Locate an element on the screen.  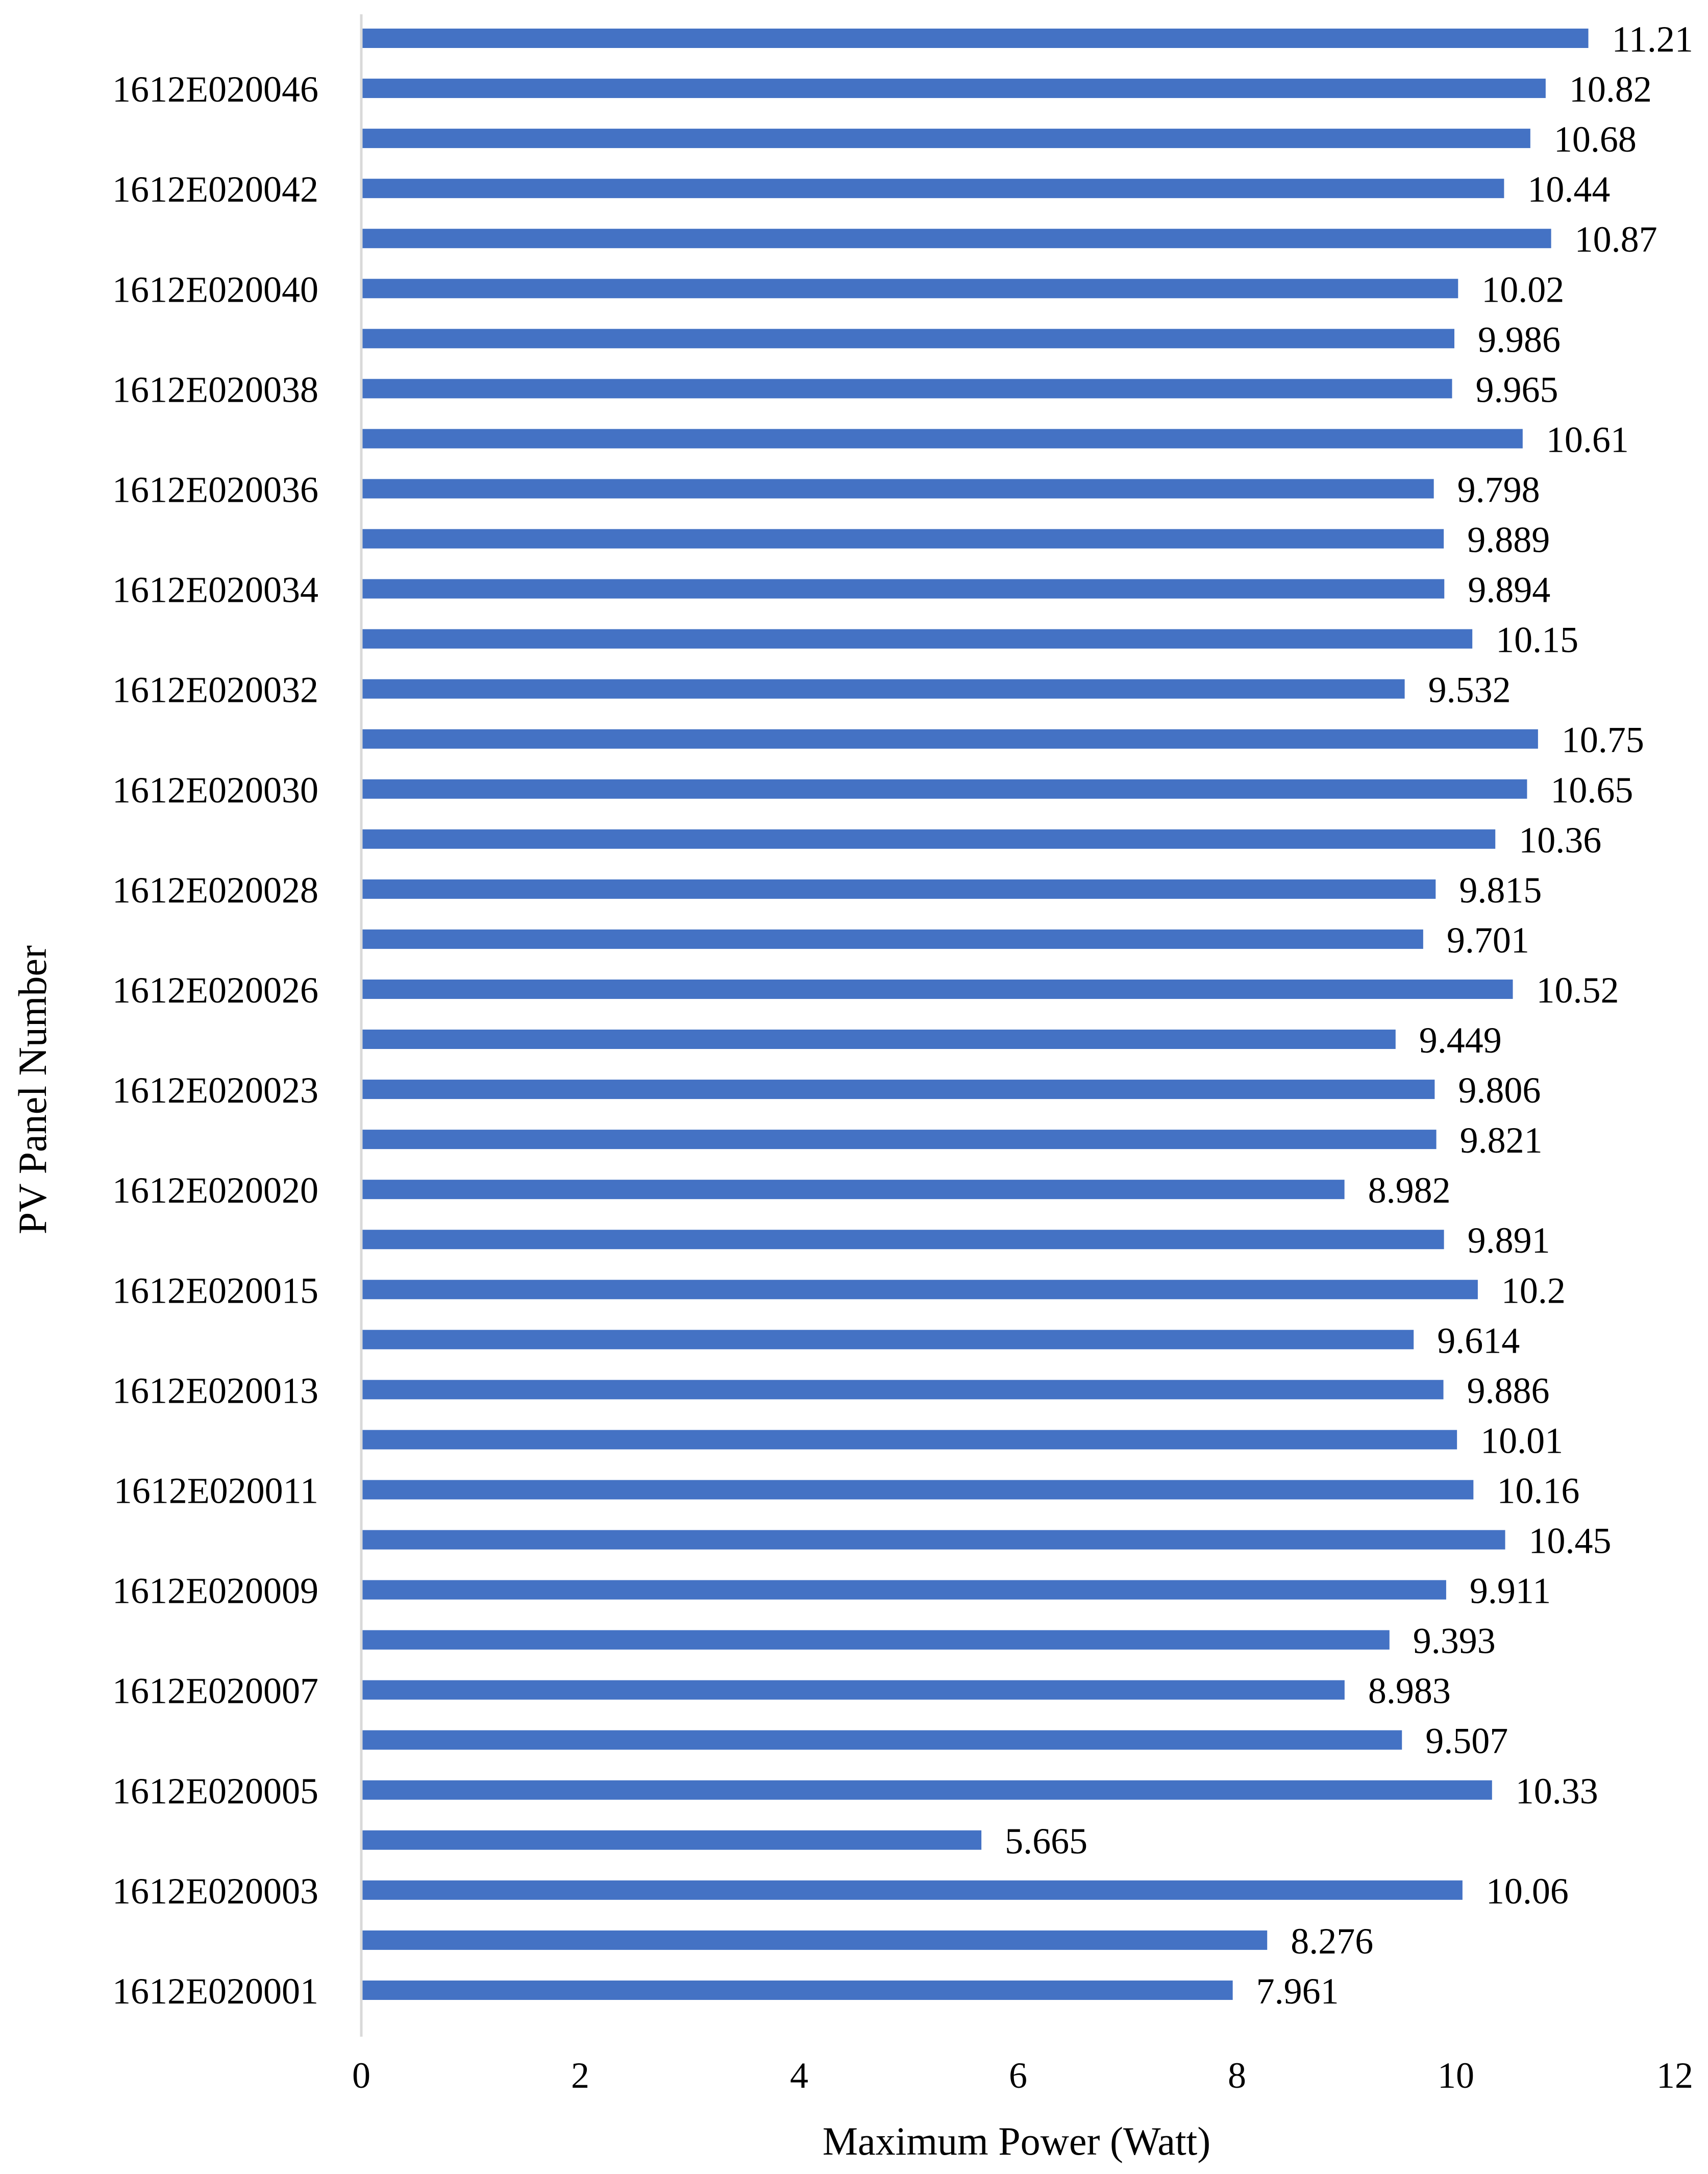
x-tick-label: 4 is located at coordinates (799, 2076).